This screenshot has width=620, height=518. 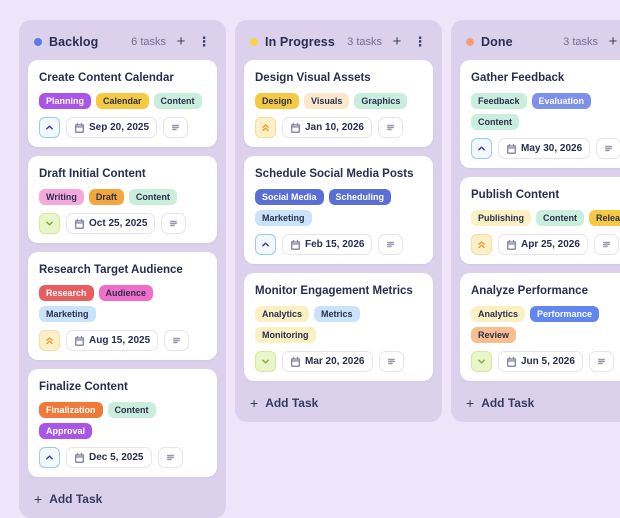 I want to click on task-count: 6 tasks, so click(x=148, y=42).